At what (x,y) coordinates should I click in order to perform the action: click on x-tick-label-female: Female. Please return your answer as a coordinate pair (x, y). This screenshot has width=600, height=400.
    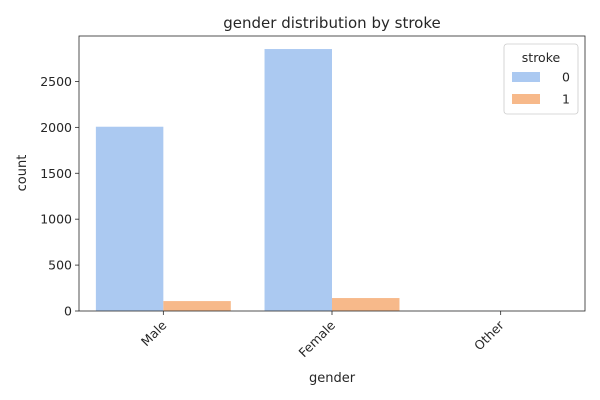
    Looking at the image, I should click on (317, 338).